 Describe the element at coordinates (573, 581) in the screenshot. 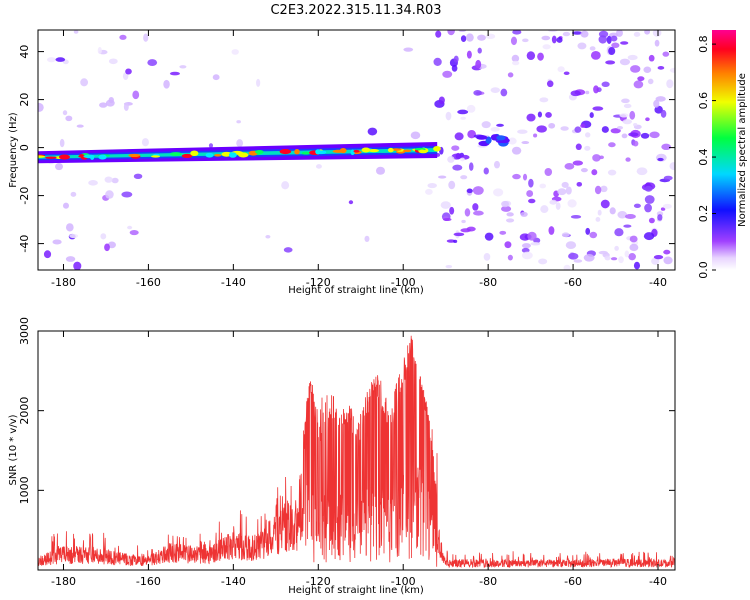

I see `snr-xtick-label-6: -60` at that location.